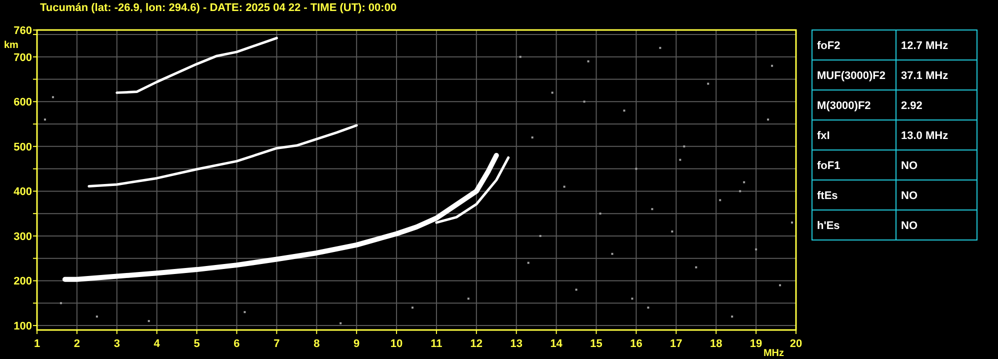 Image resolution: width=998 pixels, height=359 pixels. I want to click on x-tick-label: 3, so click(117, 344).